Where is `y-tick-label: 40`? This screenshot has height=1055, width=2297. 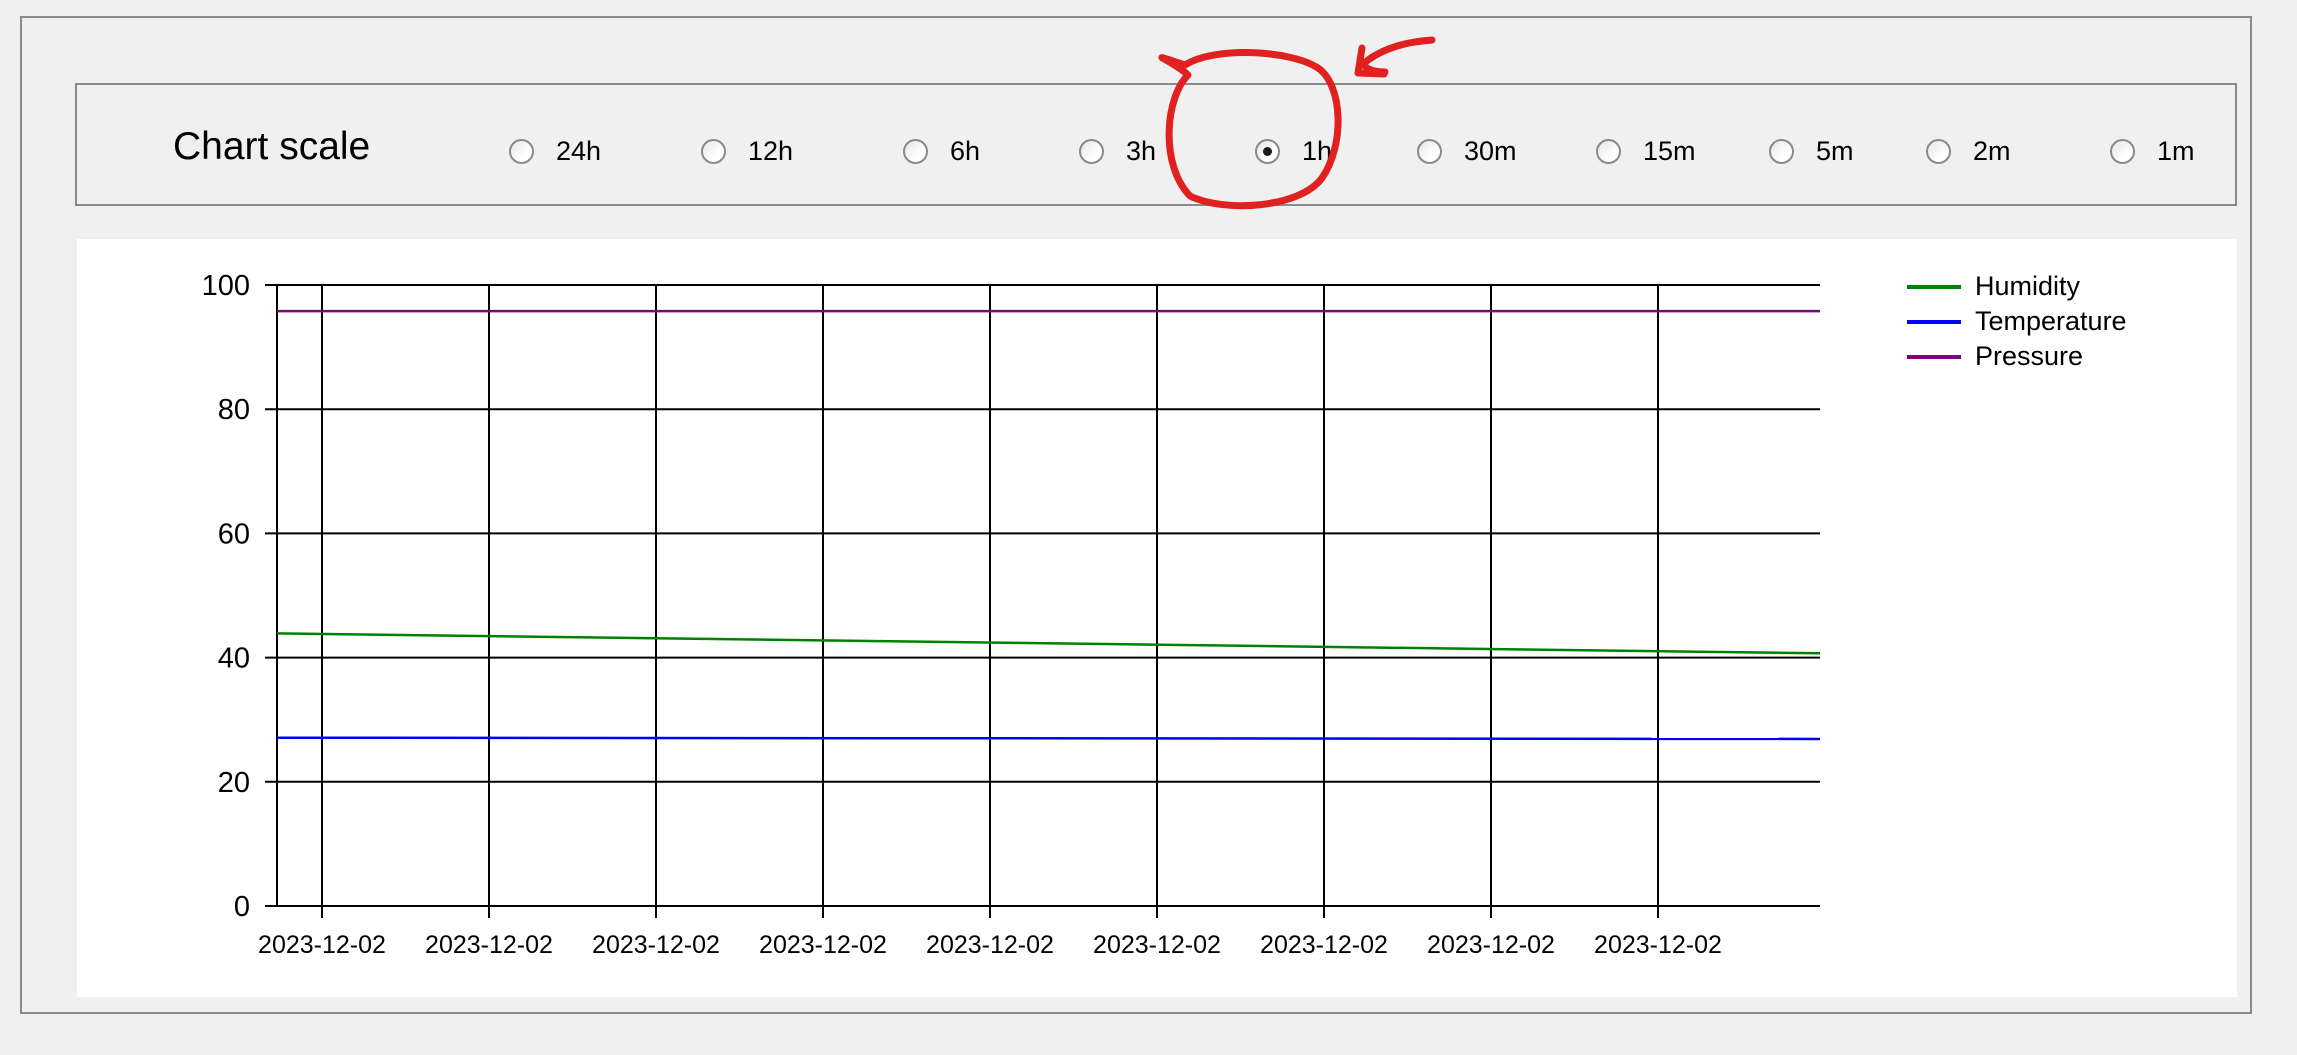
y-tick-label: 40 is located at coordinates (234, 659).